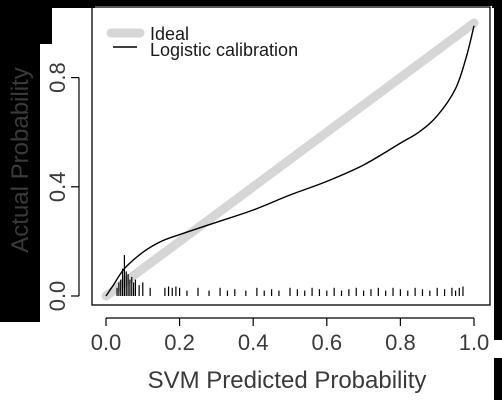  I want to click on y-axis: 0.0 0.4 0.8, so click(62, 187).